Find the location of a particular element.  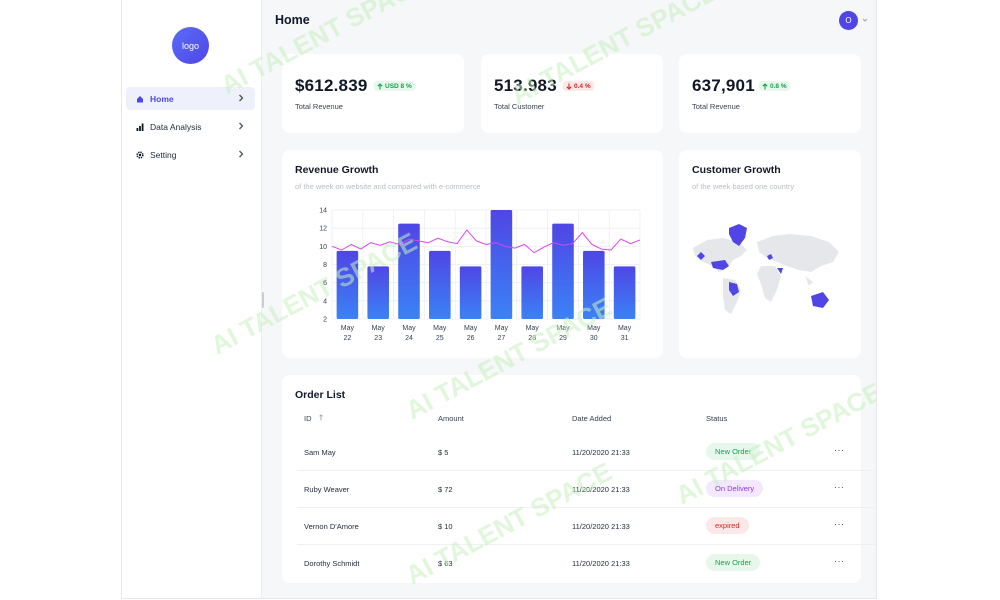

x-tick-label: 26 is located at coordinates (471, 338).